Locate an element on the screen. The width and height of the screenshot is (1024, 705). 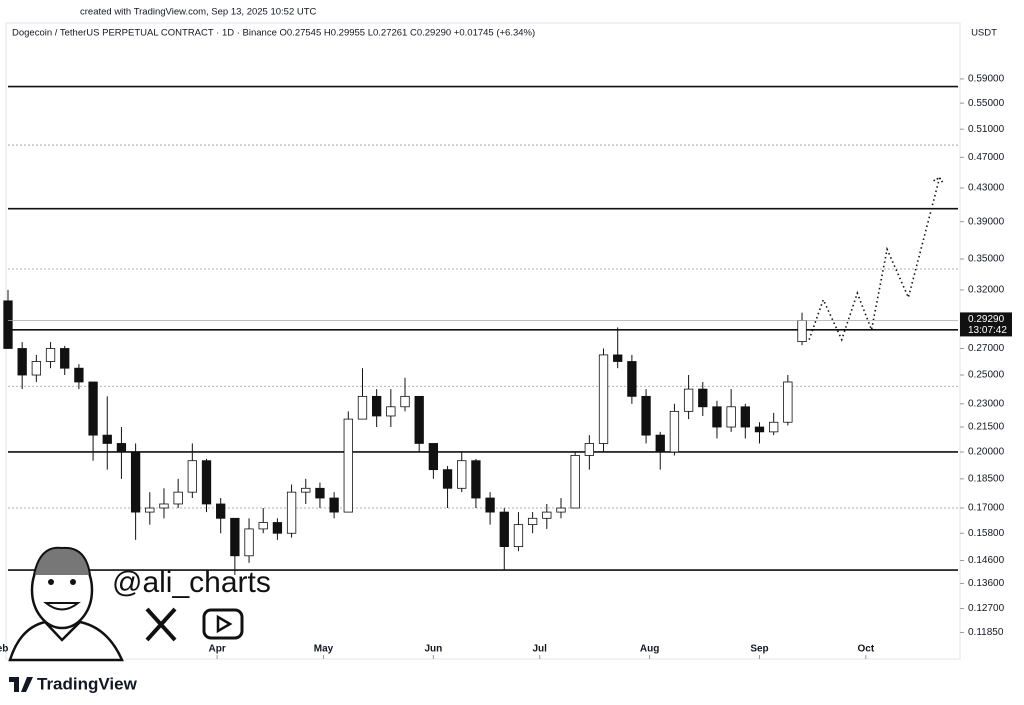
x-tick-label: Aug is located at coordinates (649, 649).